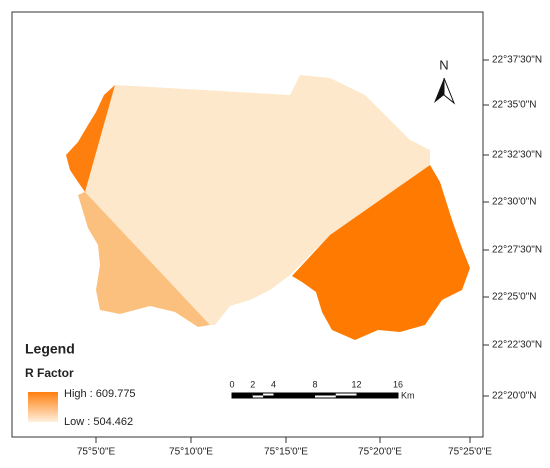 The height and width of the screenshot is (468, 550). Describe the element at coordinates (100, 394) in the screenshot. I see `legend-high: High : 609.775` at that location.